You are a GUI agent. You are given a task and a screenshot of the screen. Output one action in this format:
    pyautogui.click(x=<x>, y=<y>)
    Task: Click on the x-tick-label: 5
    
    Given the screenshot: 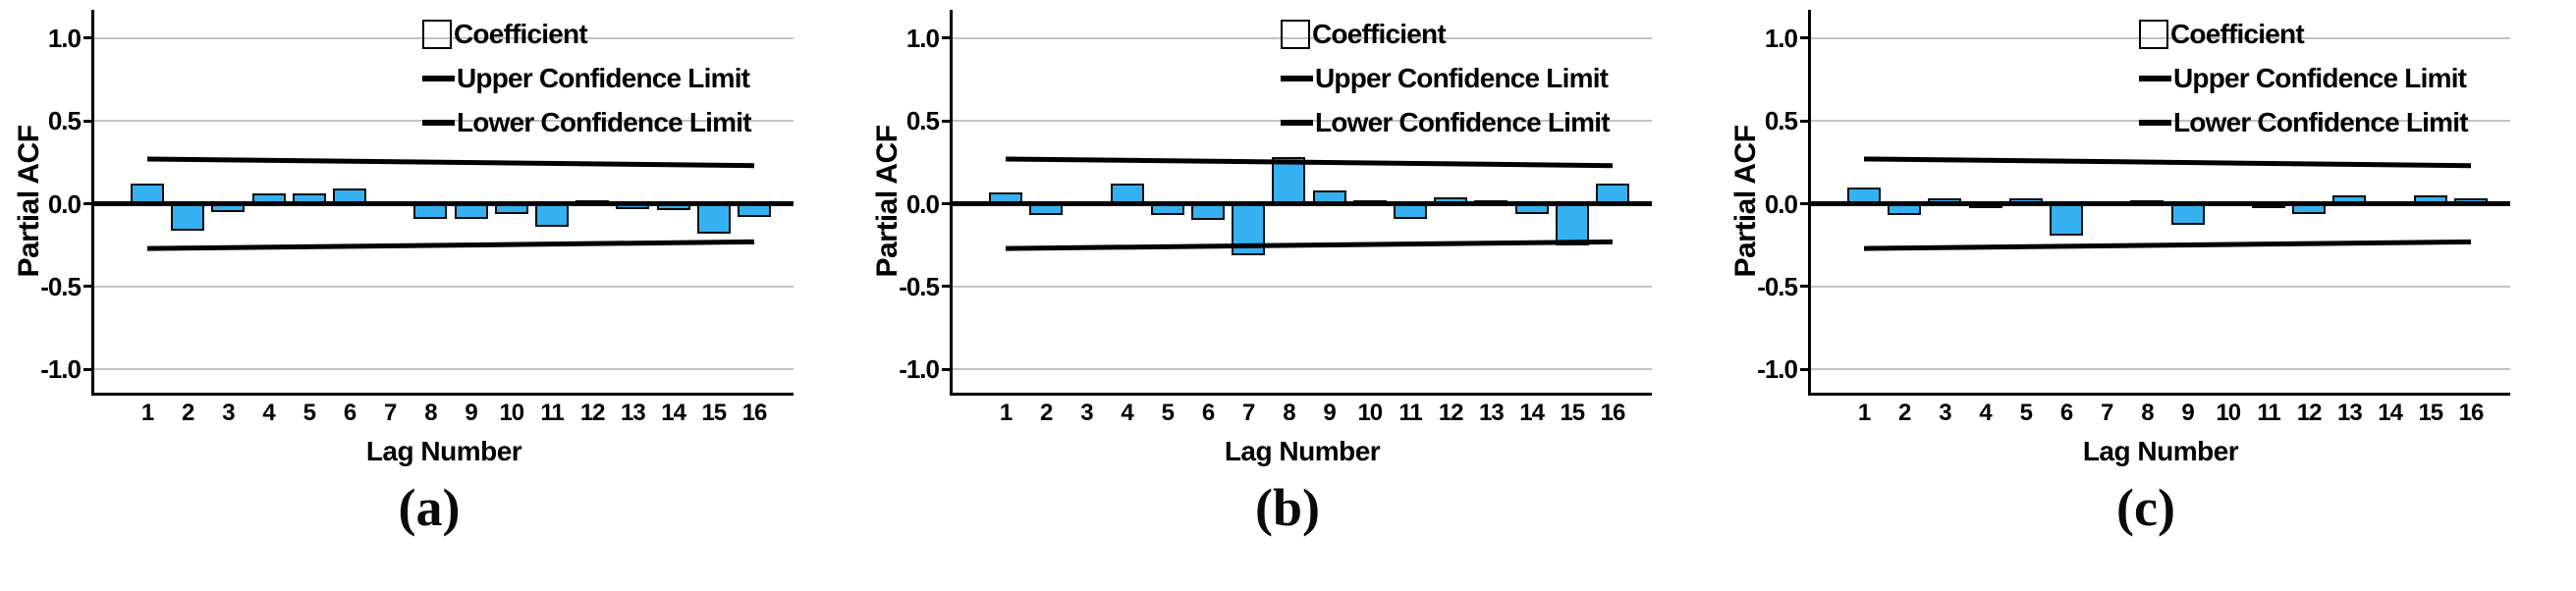 What is the action you would take?
    pyautogui.click(x=2026, y=413)
    